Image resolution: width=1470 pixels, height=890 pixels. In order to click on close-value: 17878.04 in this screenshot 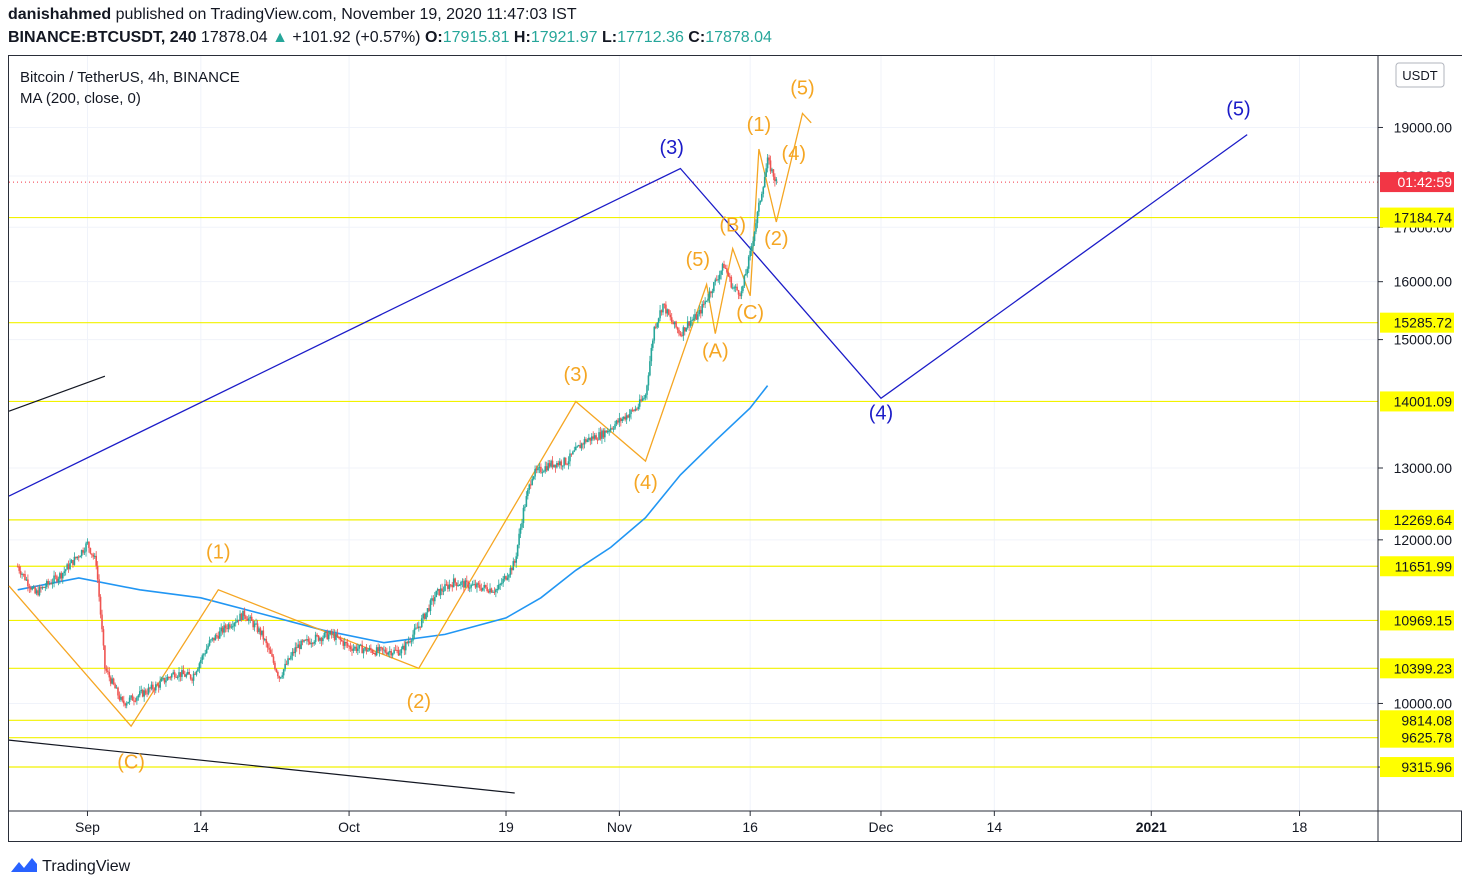, I will do `click(738, 37)`.